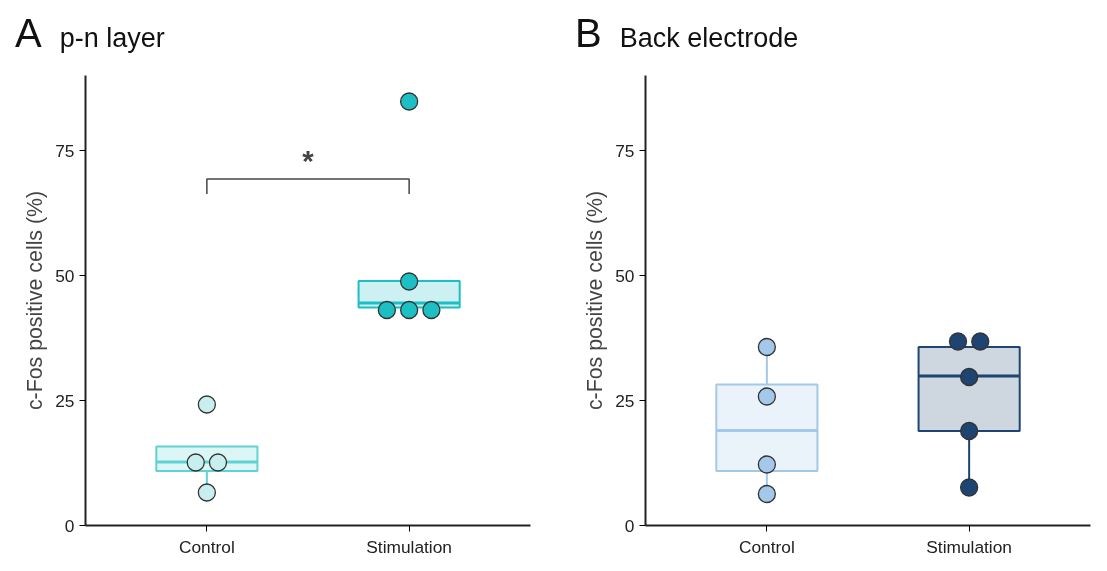 This screenshot has height=571, width=1107. What do you see at coordinates (28, 33) in the screenshot?
I see `text: A` at bounding box center [28, 33].